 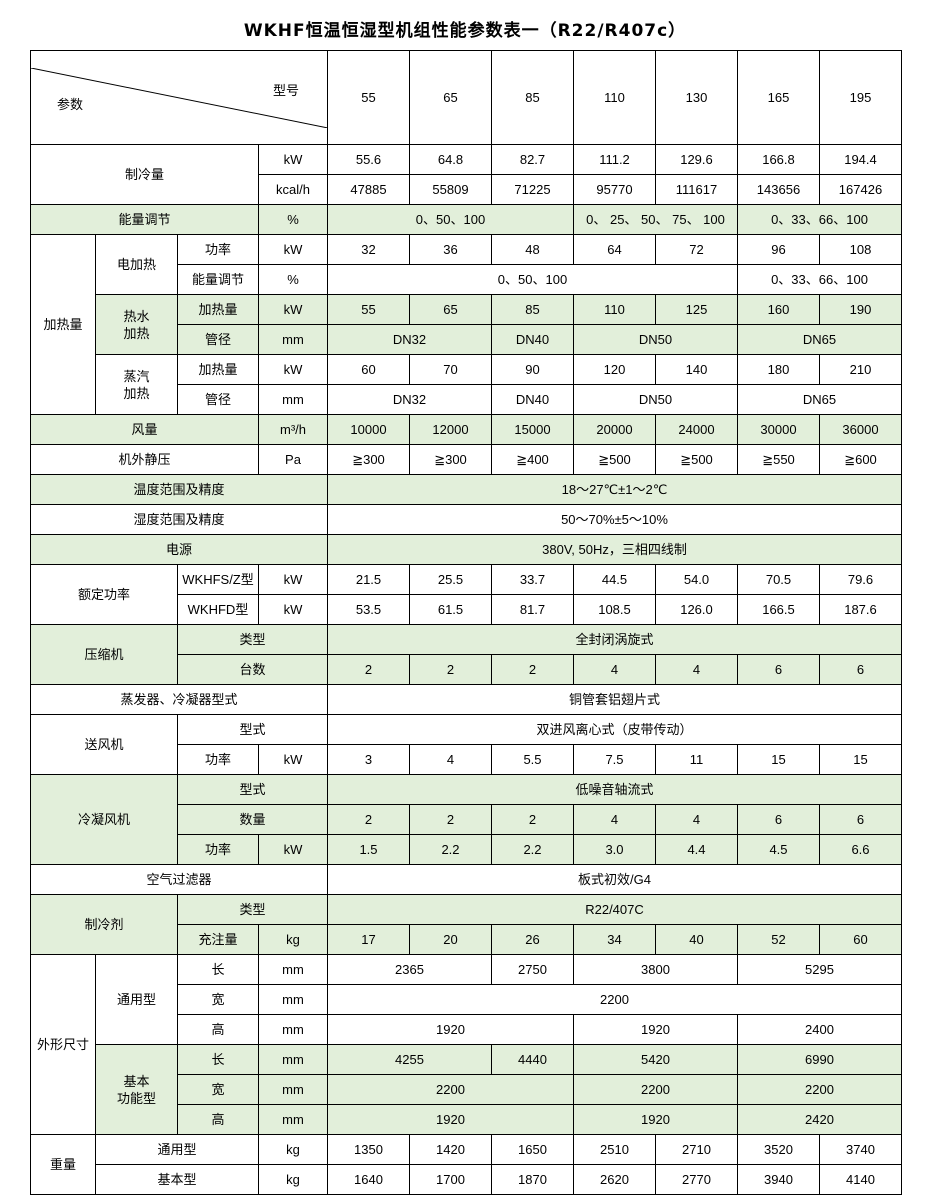 What do you see at coordinates (614, 369) in the screenshot?
I see `table-cell: 120` at bounding box center [614, 369].